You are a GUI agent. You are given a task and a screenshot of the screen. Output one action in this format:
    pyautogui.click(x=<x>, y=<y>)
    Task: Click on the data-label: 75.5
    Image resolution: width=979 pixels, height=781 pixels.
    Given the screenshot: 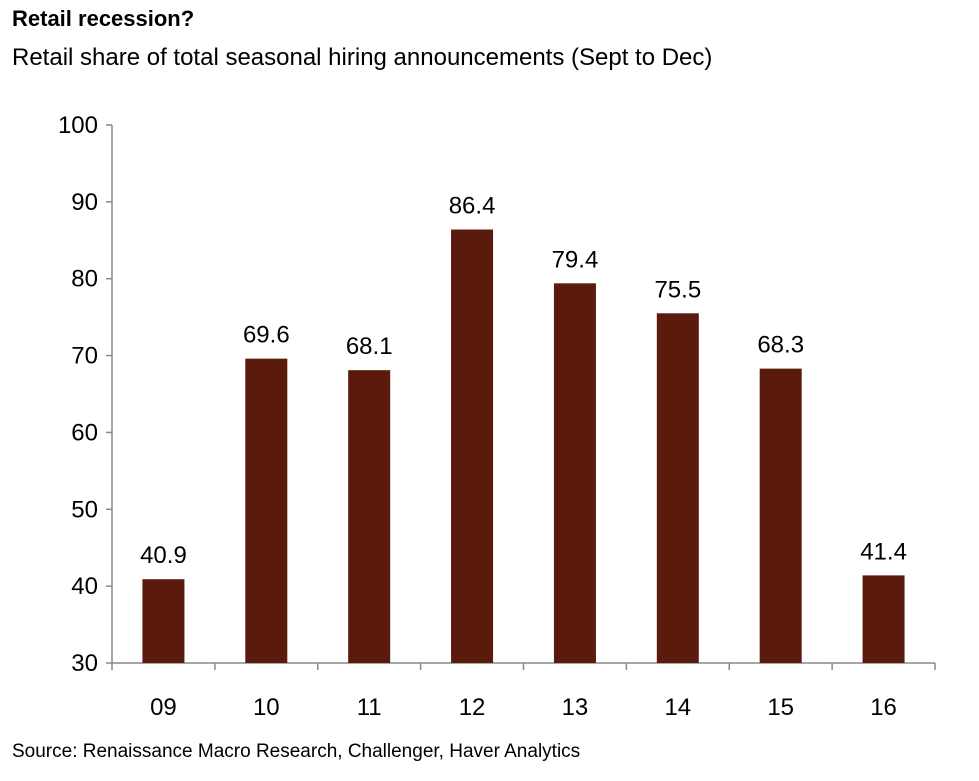 What is the action you would take?
    pyautogui.click(x=677, y=289)
    